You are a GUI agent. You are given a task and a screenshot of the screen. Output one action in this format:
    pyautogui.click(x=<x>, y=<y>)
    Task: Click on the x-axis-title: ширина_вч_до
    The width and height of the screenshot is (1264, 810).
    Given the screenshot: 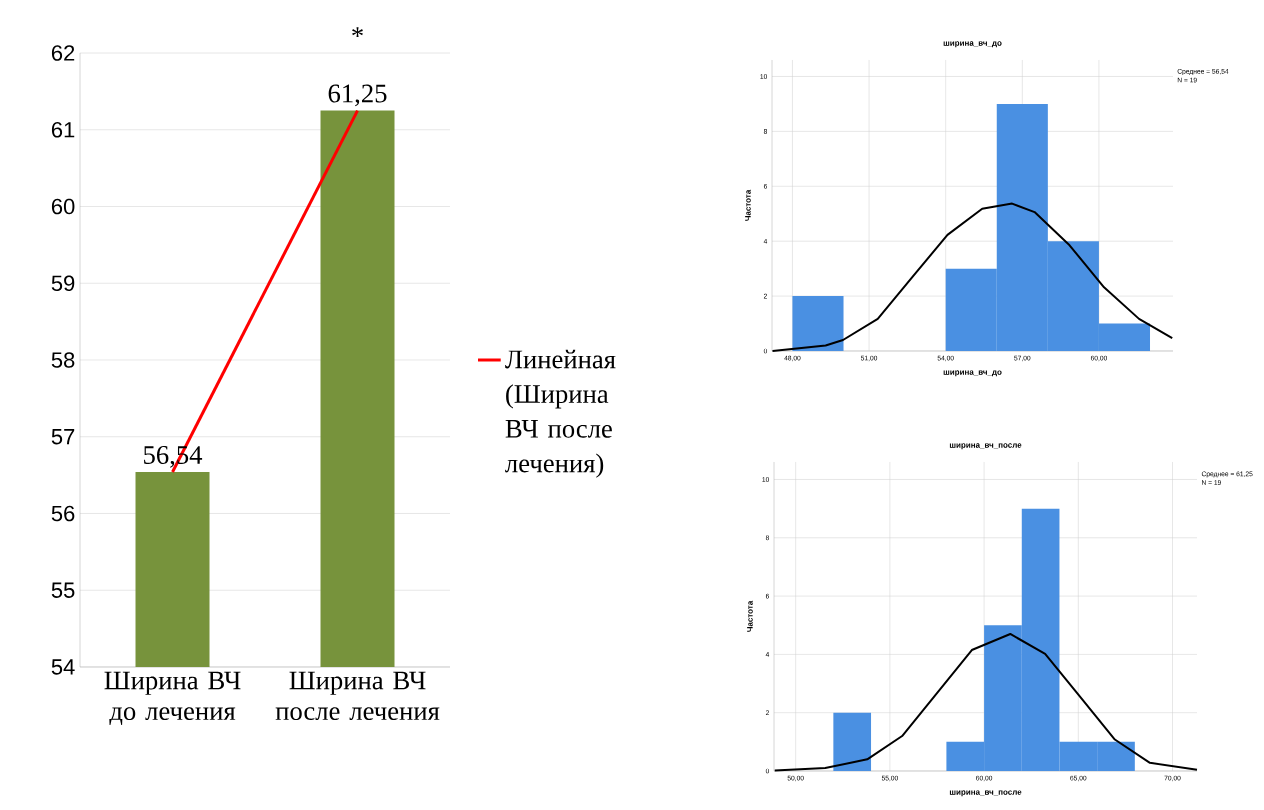 What is the action you would take?
    pyautogui.click(x=972, y=373)
    